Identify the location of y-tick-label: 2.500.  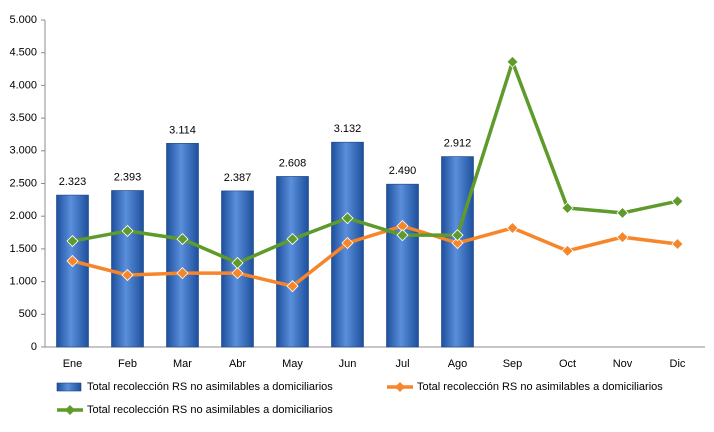
(23, 183).